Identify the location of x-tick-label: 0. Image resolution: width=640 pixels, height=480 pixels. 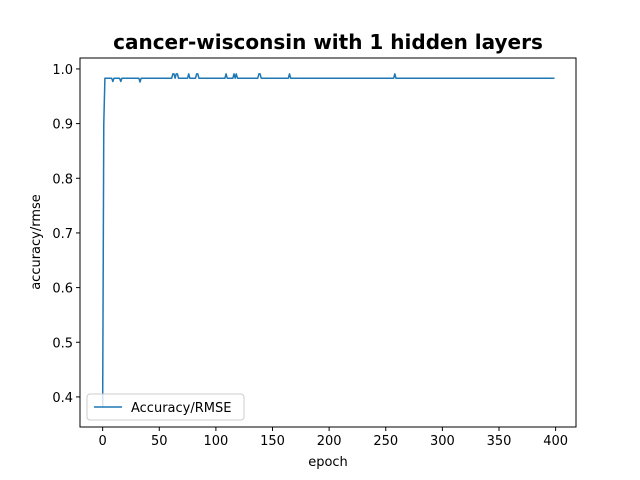
(103, 441).